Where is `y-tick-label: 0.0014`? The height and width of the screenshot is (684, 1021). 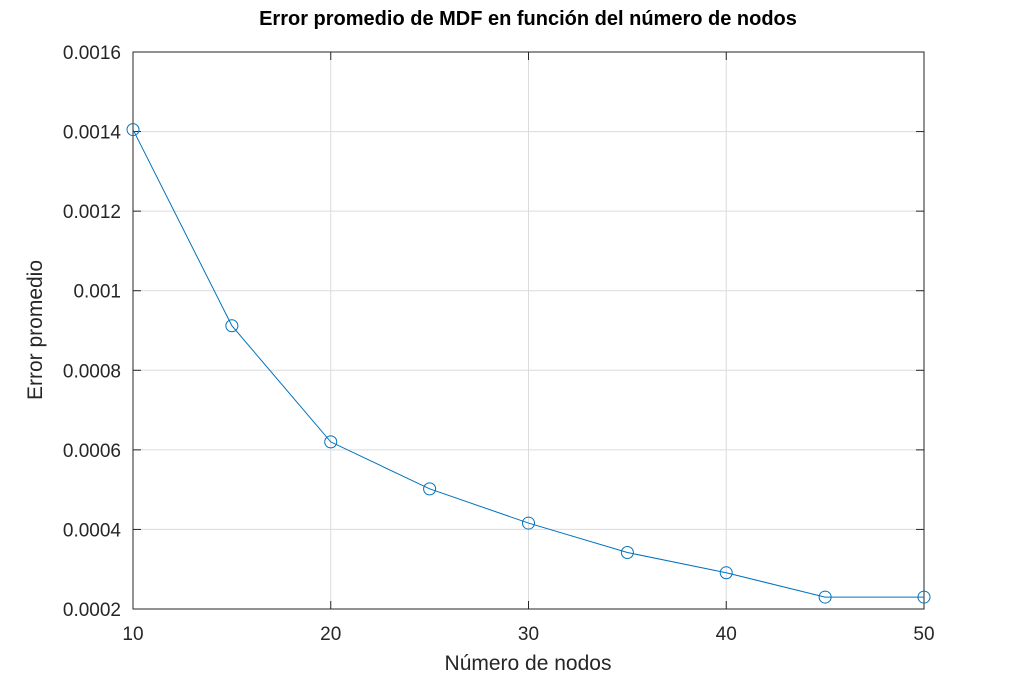
y-tick-label: 0.0014 is located at coordinates (92, 133).